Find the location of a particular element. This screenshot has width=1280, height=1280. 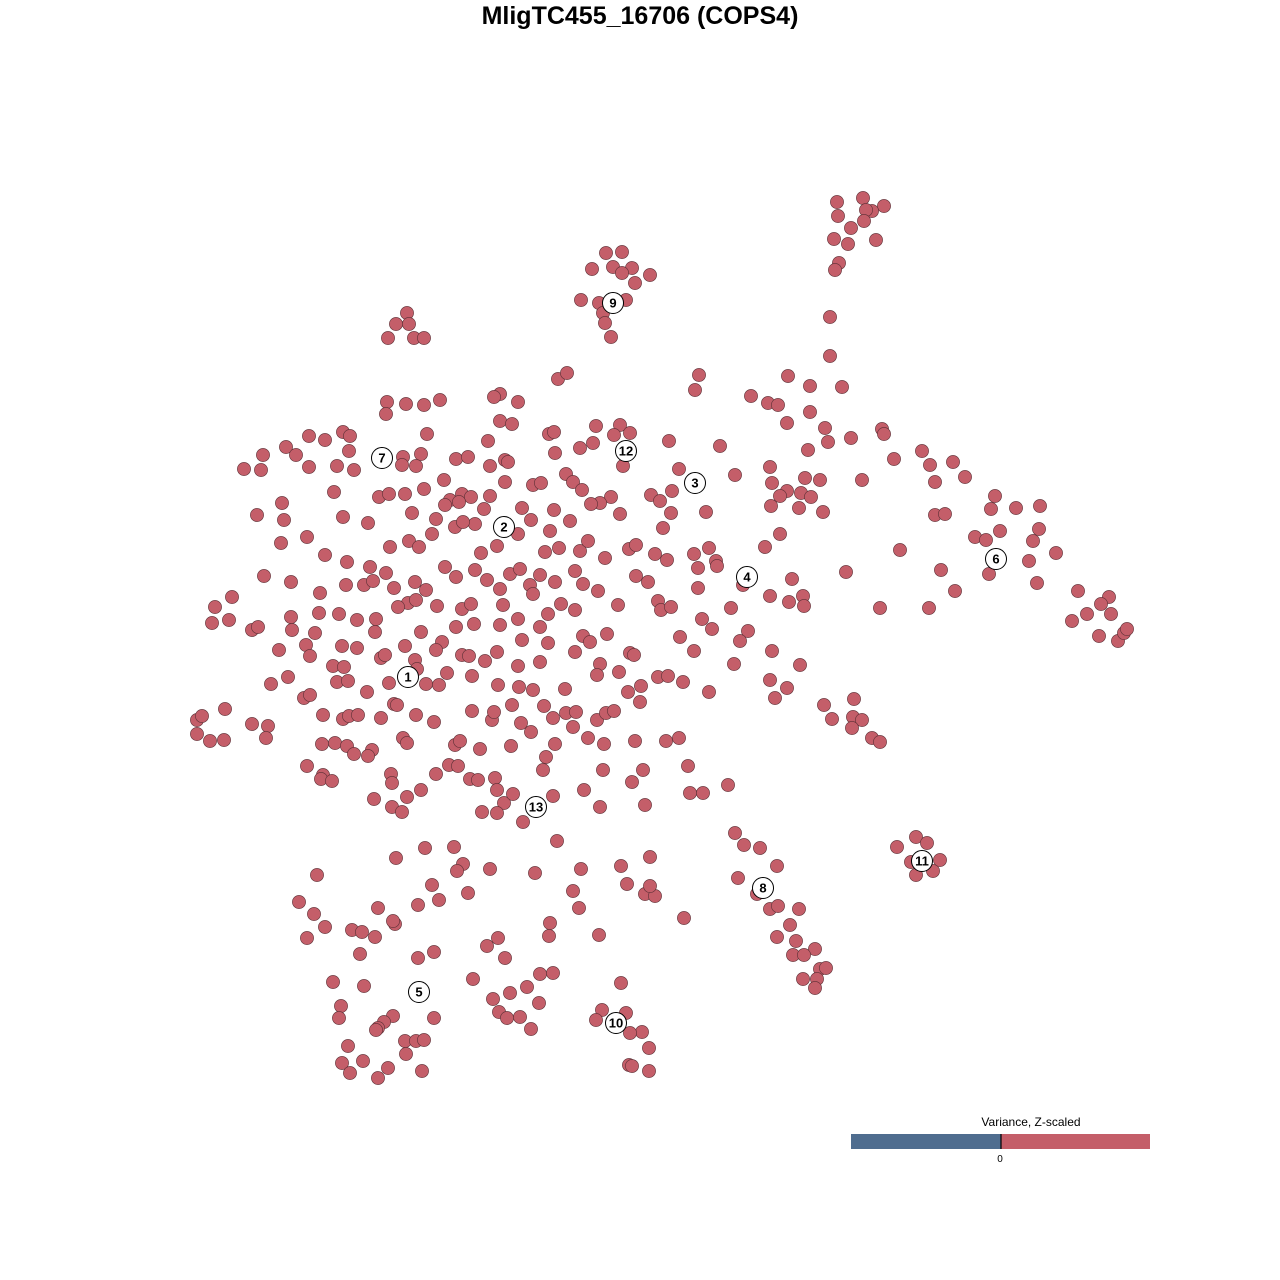

legend-low-segment is located at coordinates (926, 1141).